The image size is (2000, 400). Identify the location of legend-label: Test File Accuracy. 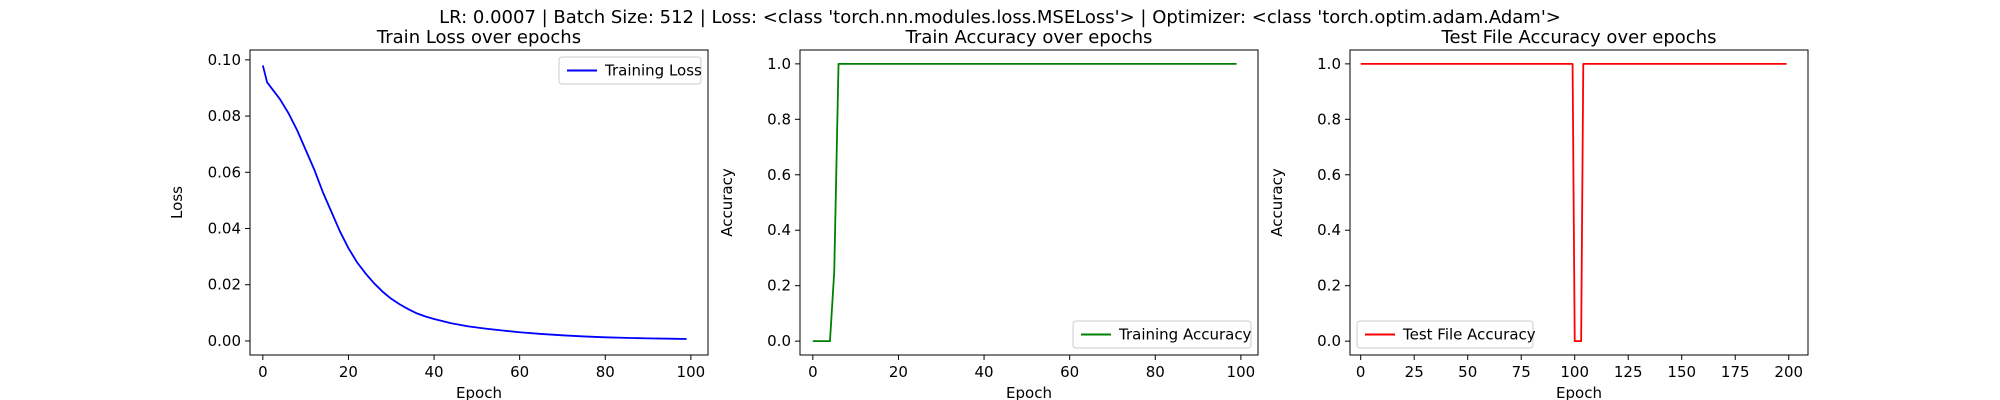
(1469, 335).